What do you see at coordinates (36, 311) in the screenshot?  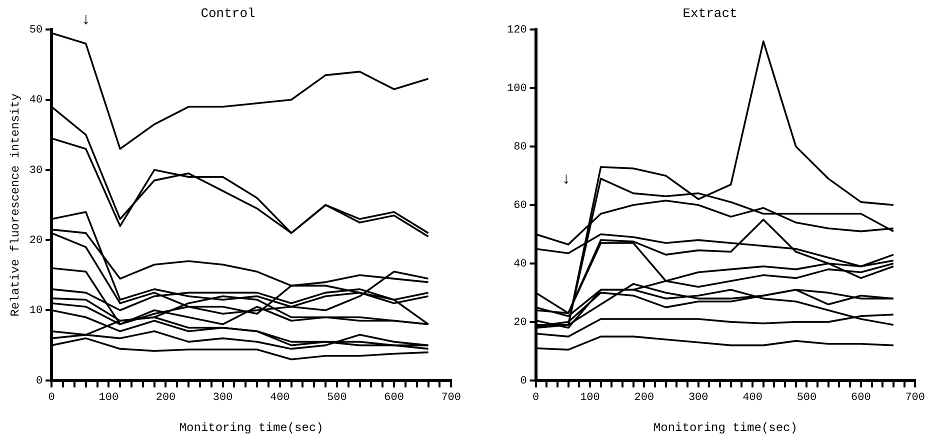 I see `y-tick-label: 10` at bounding box center [36, 311].